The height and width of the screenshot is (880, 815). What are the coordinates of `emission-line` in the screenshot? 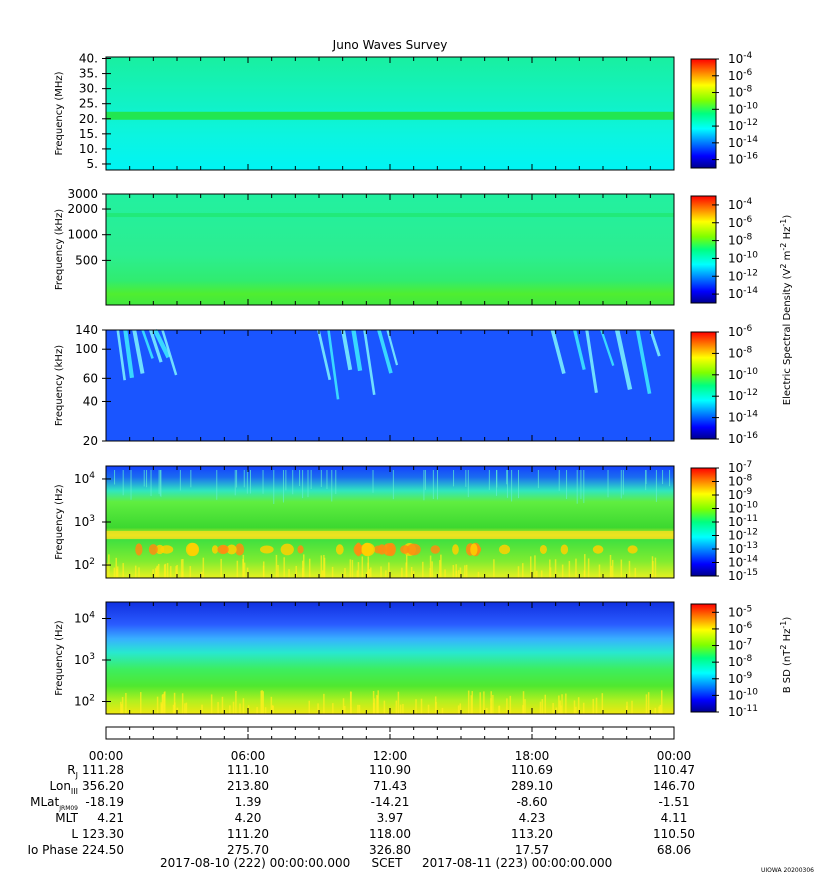 It's located at (390, 215).